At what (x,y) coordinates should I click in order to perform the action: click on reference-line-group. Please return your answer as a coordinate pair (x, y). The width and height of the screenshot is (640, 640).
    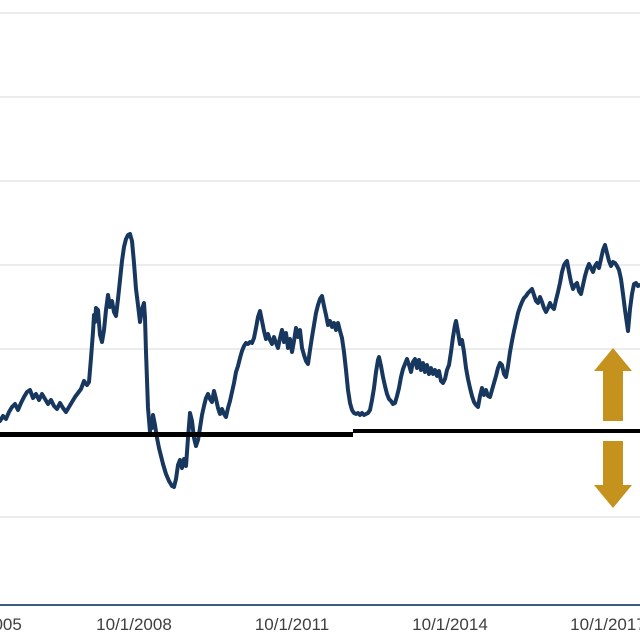
    Looking at the image, I should click on (320, 433).